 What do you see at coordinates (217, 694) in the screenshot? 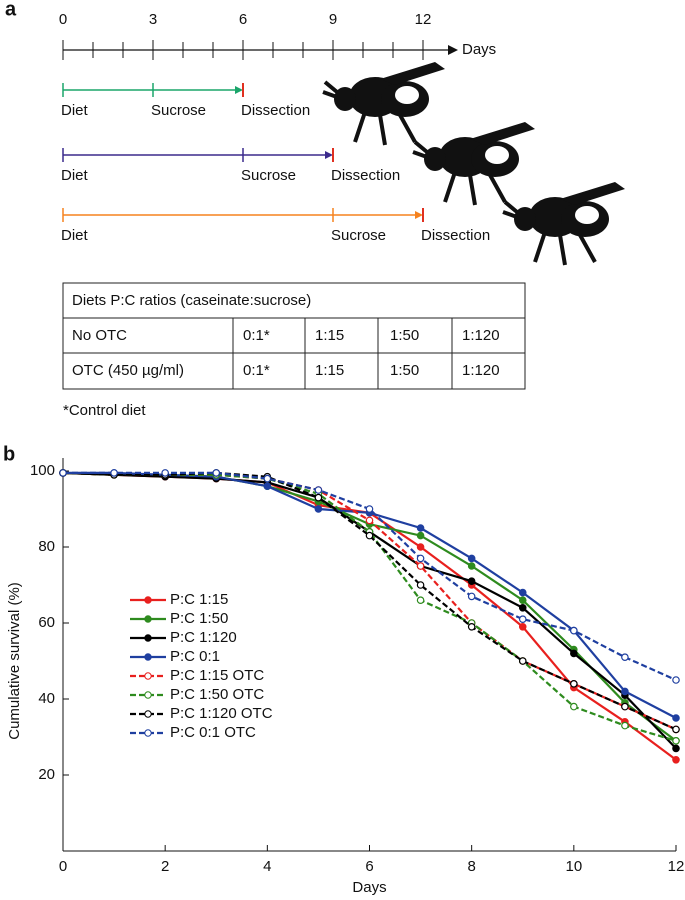
I see `legend-label: P:C 1:50 OTC` at bounding box center [217, 694].